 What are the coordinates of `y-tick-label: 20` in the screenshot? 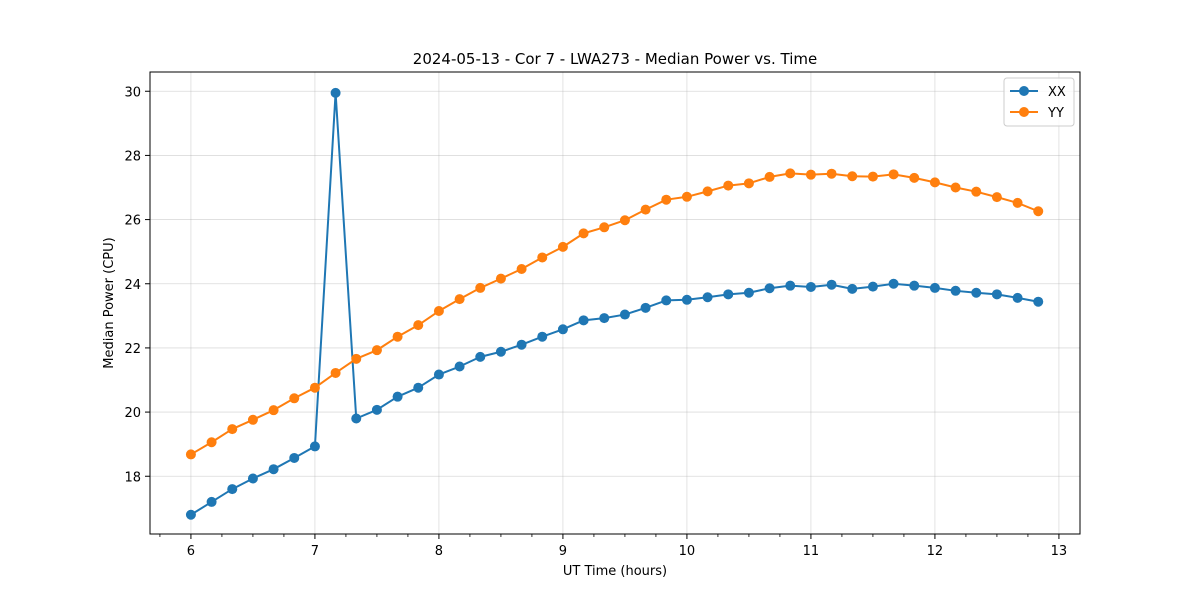 It's located at (132, 413).